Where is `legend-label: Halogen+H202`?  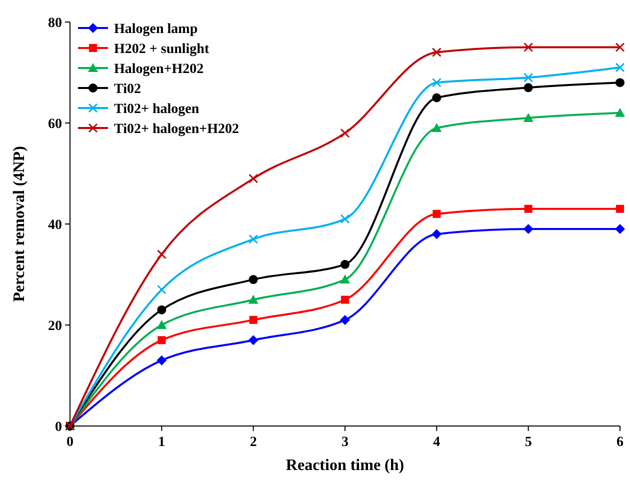
legend-label: Halogen+H202 is located at coordinates (159, 69).